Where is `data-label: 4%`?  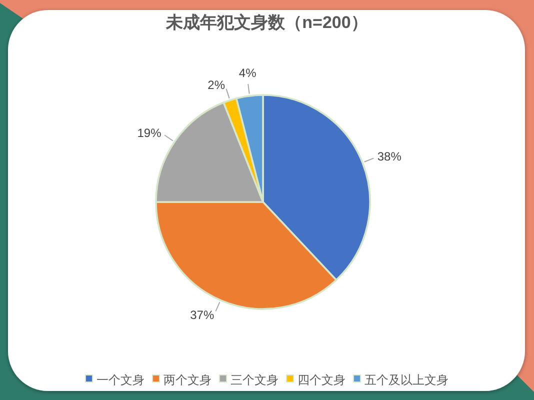
data-label: 4% is located at coordinates (247, 73).